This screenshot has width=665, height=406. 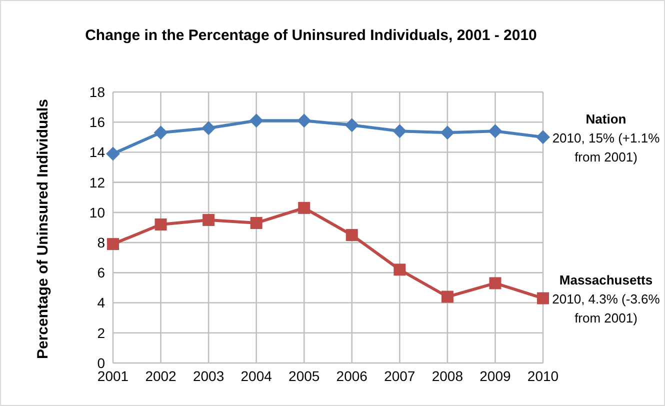 What do you see at coordinates (256, 376) in the screenshot?
I see `x-tick-label: 2004` at bounding box center [256, 376].